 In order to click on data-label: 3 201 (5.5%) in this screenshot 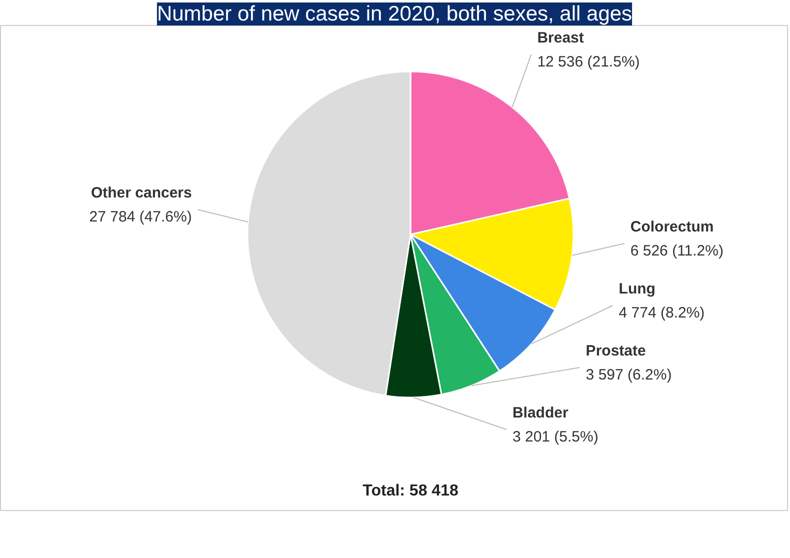, I will do `click(555, 437)`.